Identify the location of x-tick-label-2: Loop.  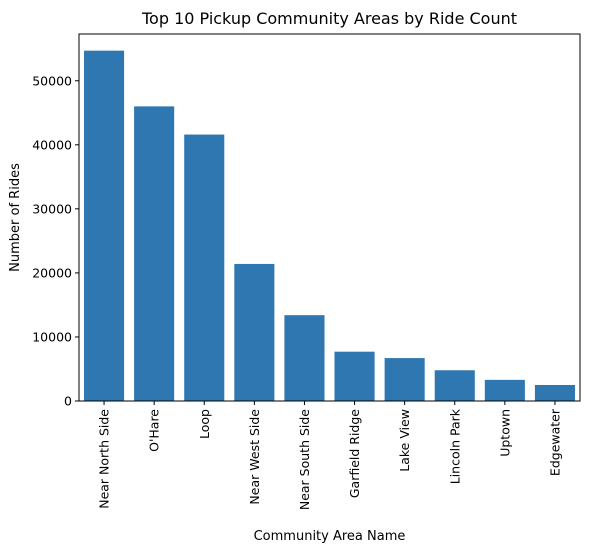
(204, 424).